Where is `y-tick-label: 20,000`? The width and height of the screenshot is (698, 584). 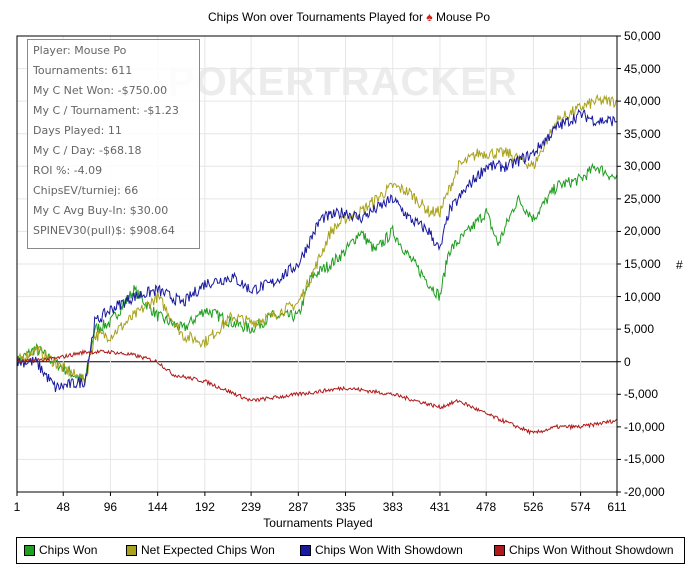
y-tick-label: 20,000 is located at coordinates (642, 231).